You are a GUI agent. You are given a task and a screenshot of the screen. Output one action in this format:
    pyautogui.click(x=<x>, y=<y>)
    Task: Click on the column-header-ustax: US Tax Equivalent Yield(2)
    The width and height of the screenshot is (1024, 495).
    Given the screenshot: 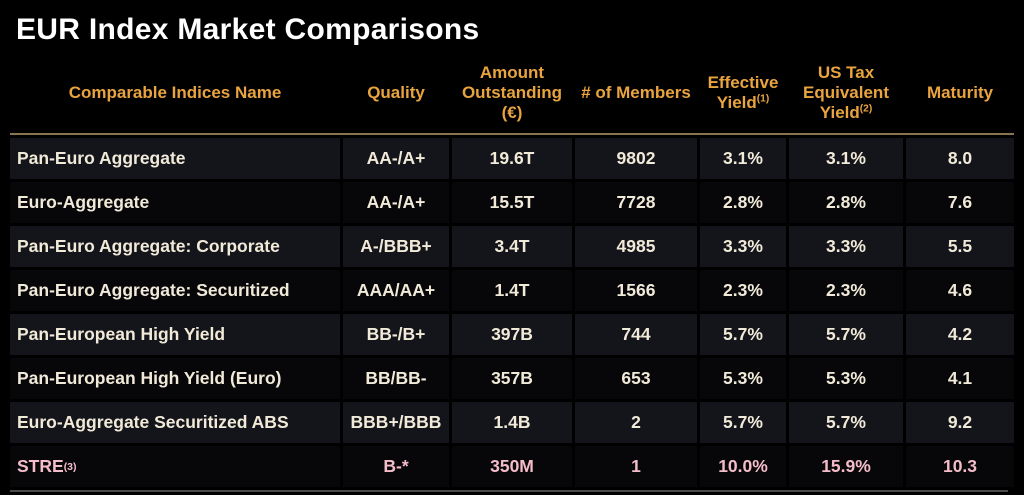 What is the action you would take?
    pyautogui.click(x=846, y=93)
    